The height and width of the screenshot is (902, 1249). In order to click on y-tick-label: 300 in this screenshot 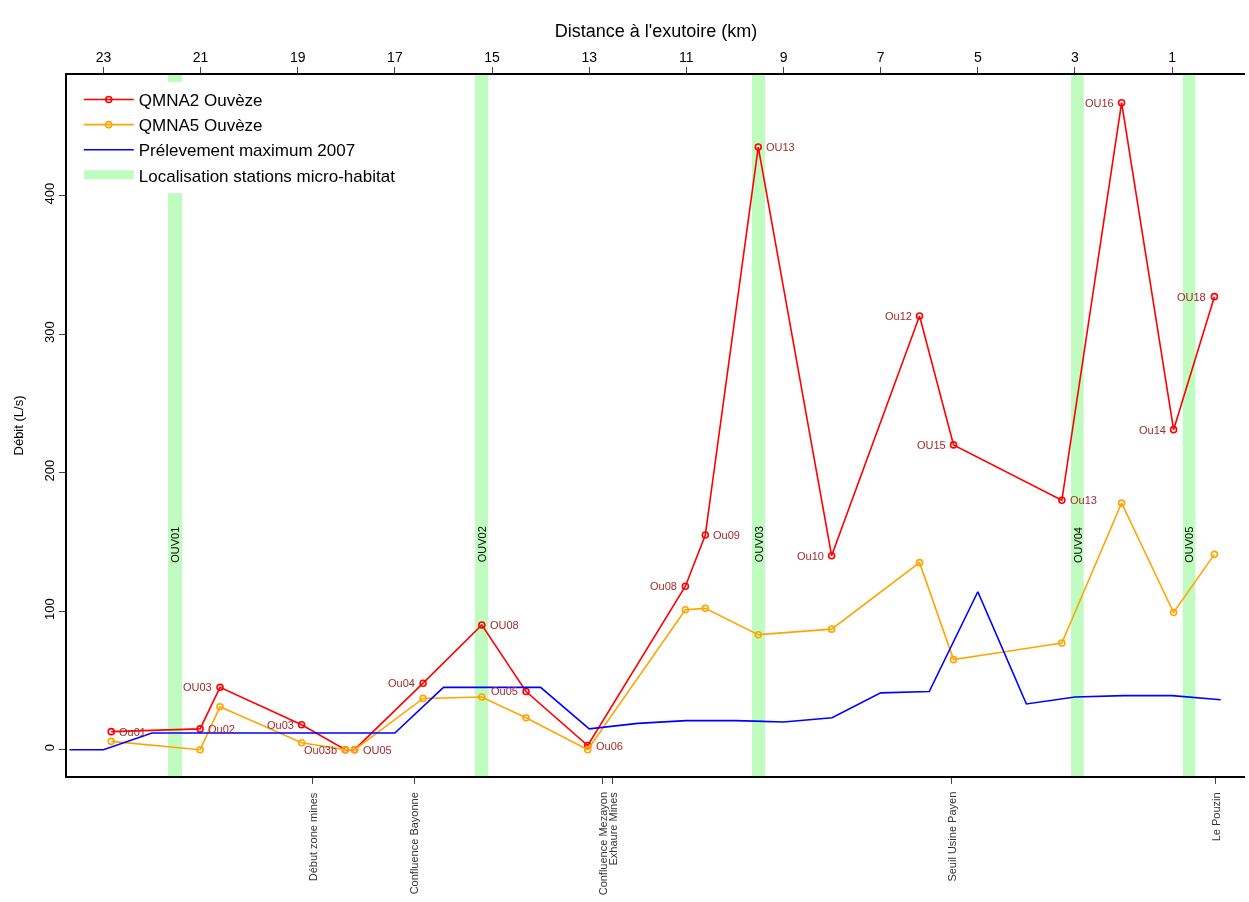, I will do `click(50, 332)`.